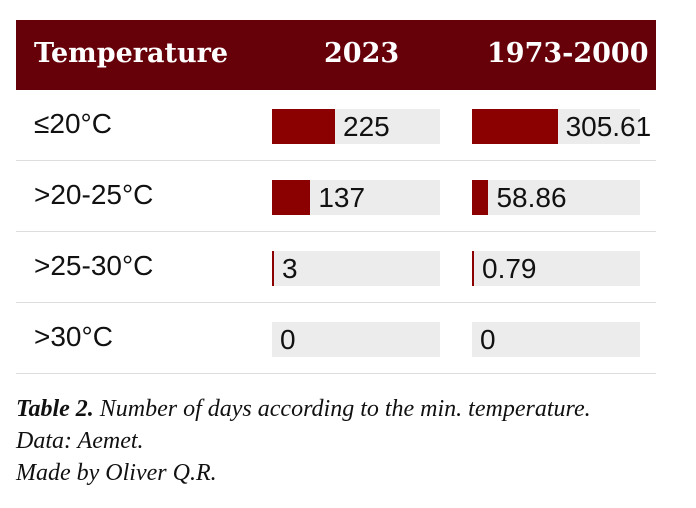  What do you see at coordinates (73, 336) in the screenshot?
I see `row-label: >30°C` at bounding box center [73, 336].